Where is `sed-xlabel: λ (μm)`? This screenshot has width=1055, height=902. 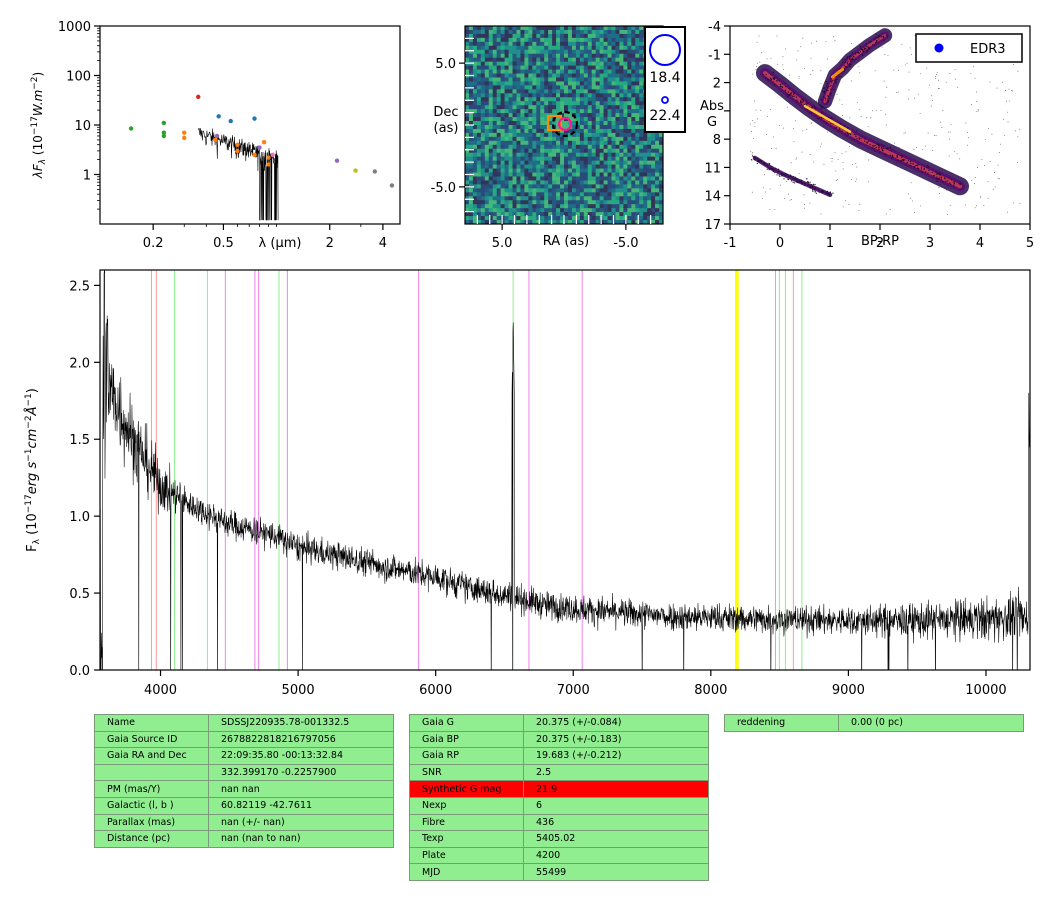 sed-xlabel: λ (μm) is located at coordinates (280, 243).